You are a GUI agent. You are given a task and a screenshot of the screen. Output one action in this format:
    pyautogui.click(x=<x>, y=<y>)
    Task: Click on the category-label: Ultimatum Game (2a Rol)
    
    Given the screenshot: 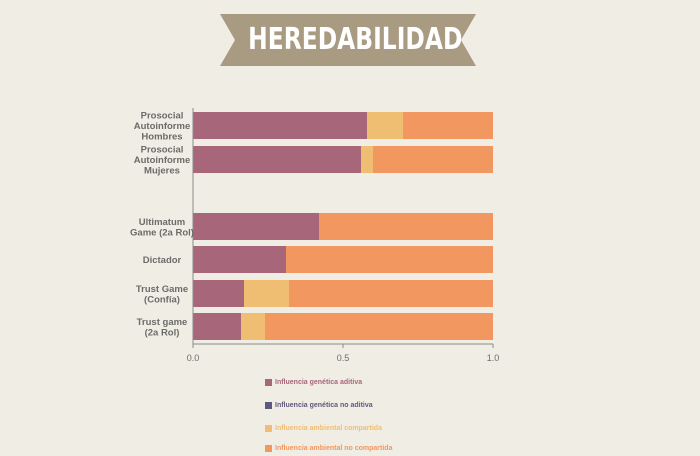 What is the action you would take?
    pyautogui.click(x=162, y=228)
    